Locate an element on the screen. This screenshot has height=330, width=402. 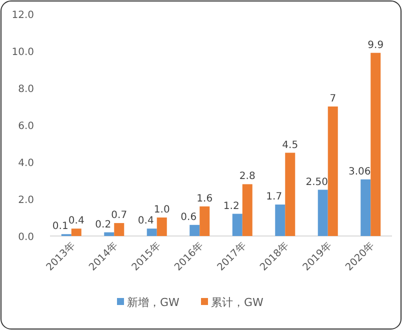
data-label: 1.2 is located at coordinates (231, 206).